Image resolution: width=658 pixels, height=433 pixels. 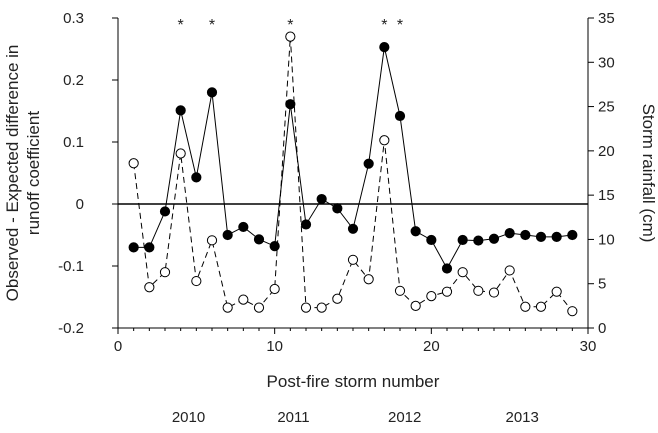 What do you see at coordinates (73, 18) in the screenshot?
I see `y-left-tick-label: 0.3` at bounding box center [73, 18].